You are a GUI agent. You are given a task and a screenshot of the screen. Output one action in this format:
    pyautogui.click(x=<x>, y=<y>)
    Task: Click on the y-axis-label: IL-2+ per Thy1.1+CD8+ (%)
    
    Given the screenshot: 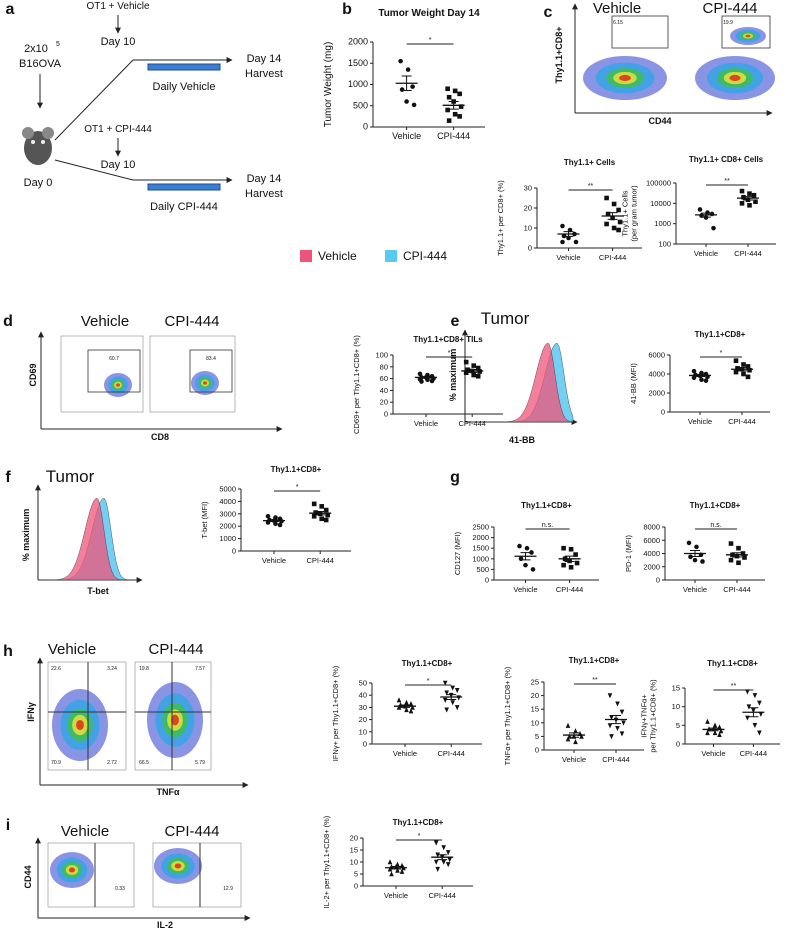 What is the action you would take?
    pyautogui.click(x=326, y=861)
    